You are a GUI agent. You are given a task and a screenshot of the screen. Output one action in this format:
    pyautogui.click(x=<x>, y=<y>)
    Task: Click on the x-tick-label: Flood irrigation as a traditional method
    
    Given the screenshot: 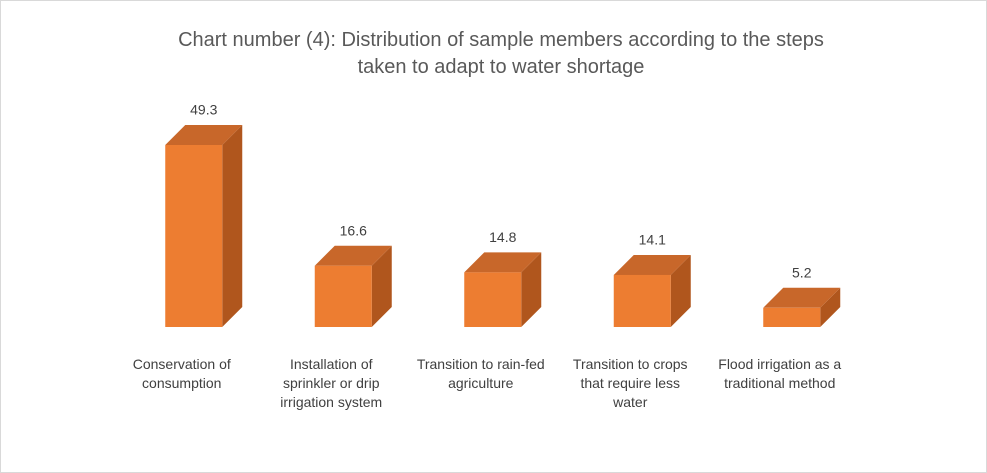 What is the action you would take?
    pyautogui.click(x=780, y=373)
    